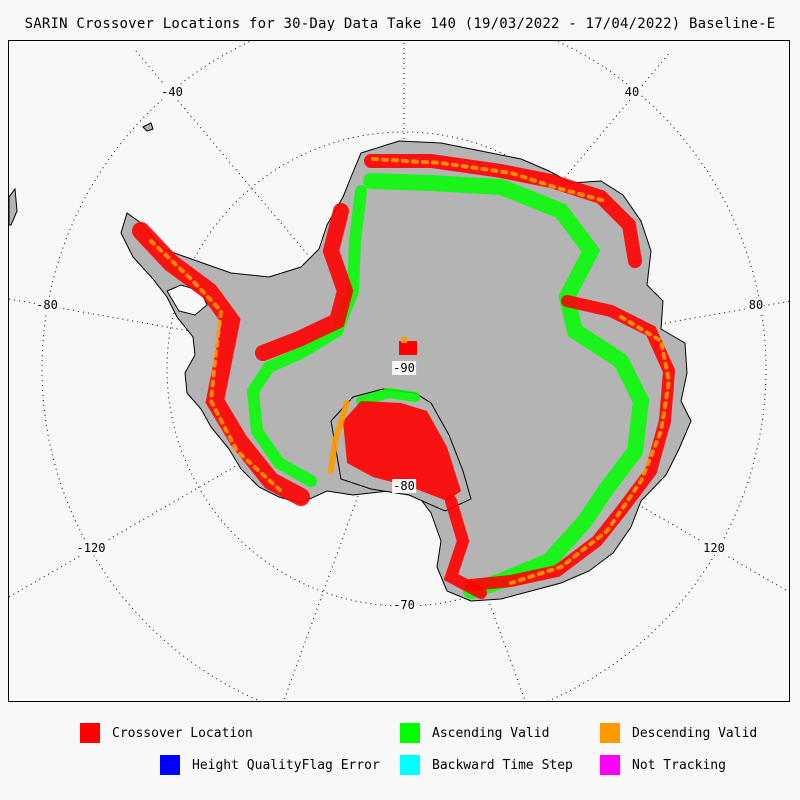 This screenshot has height=800, width=800. I want to click on lon-label-m120: -120, so click(91, 548).